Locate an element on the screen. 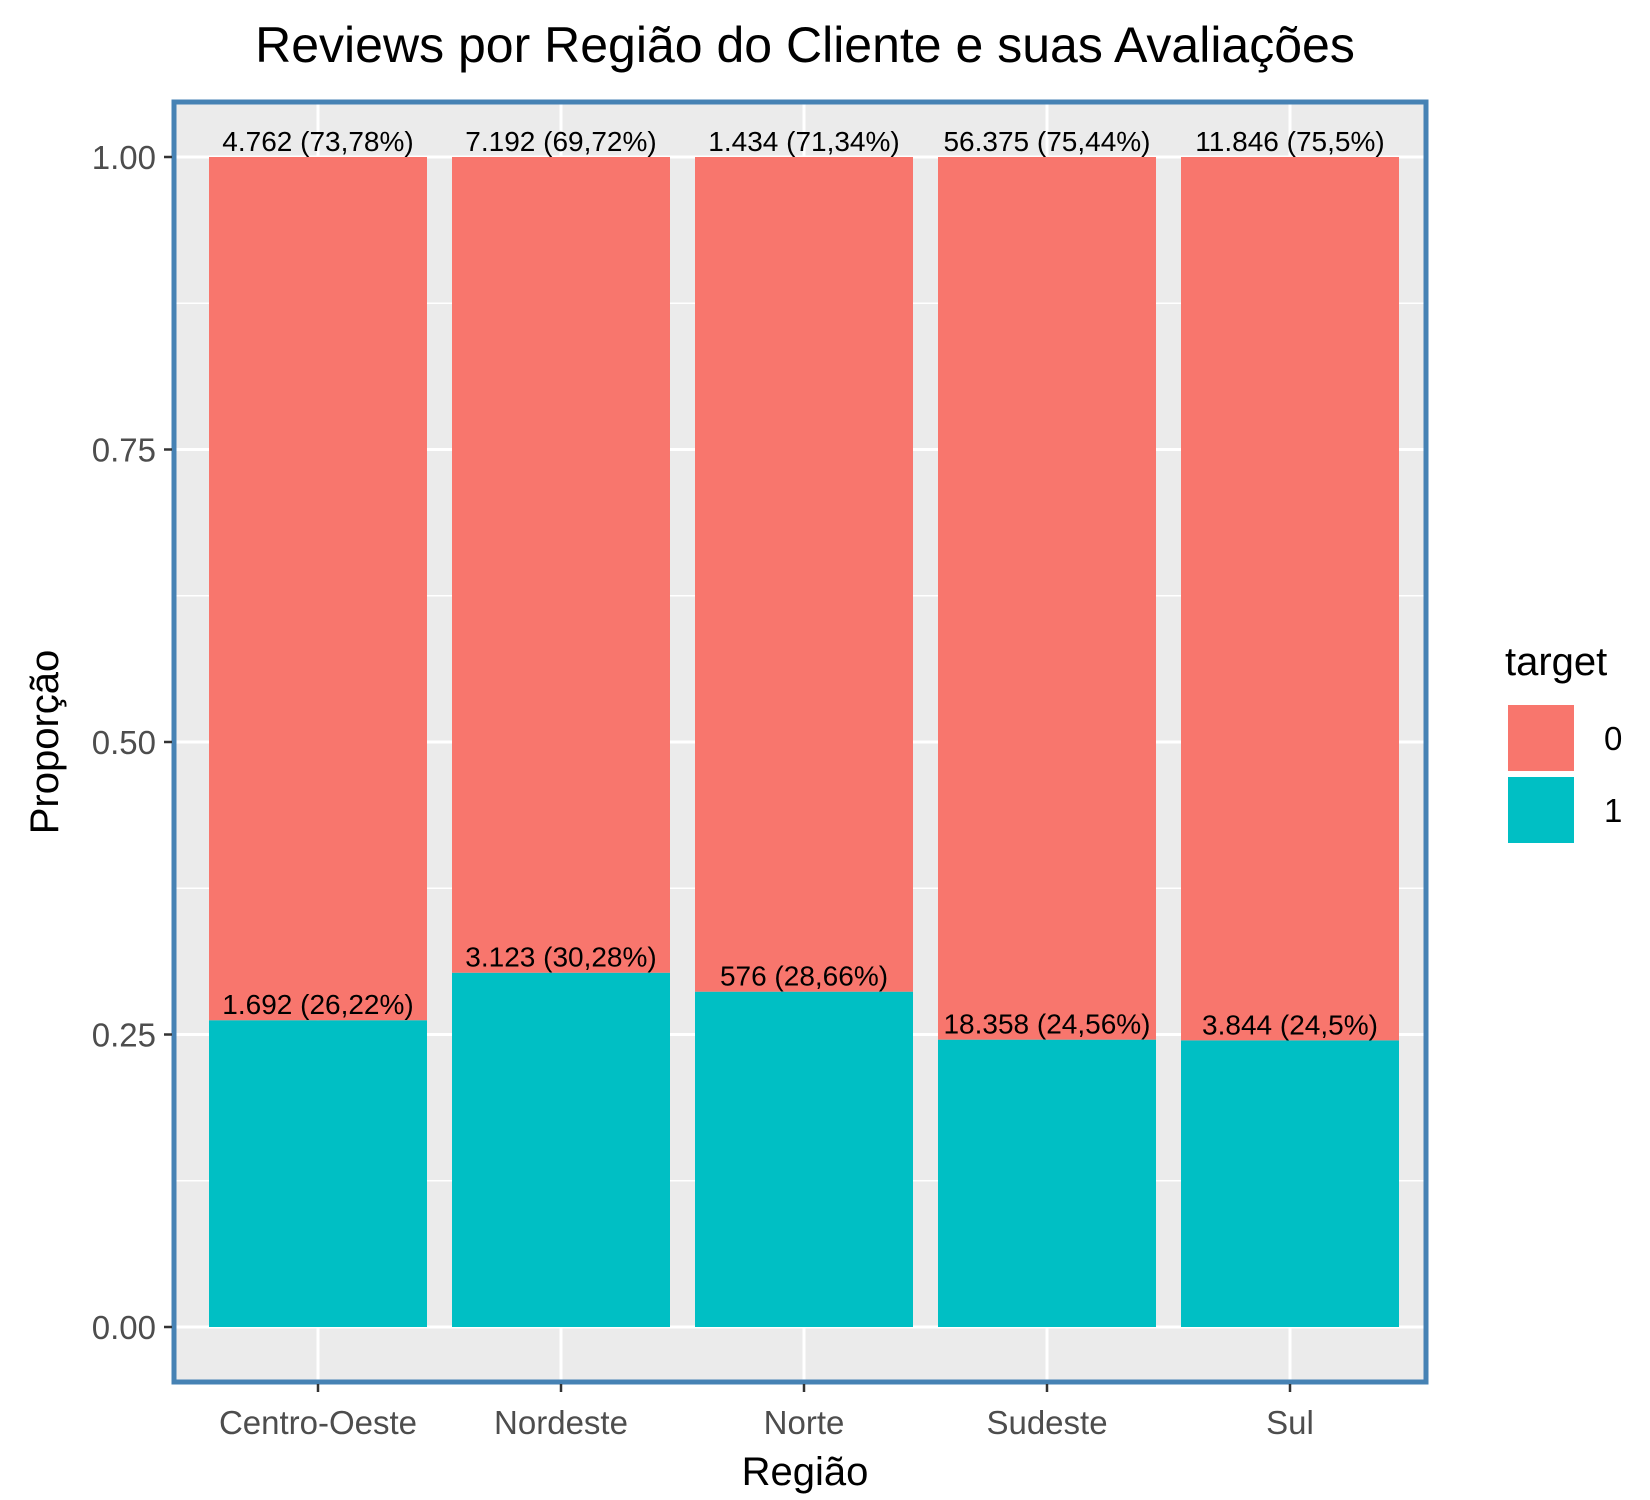 Image resolution: width=1650 pixels, height=1500 pixels. bar-target-1-sul is located at coordinates (1290, 1183).